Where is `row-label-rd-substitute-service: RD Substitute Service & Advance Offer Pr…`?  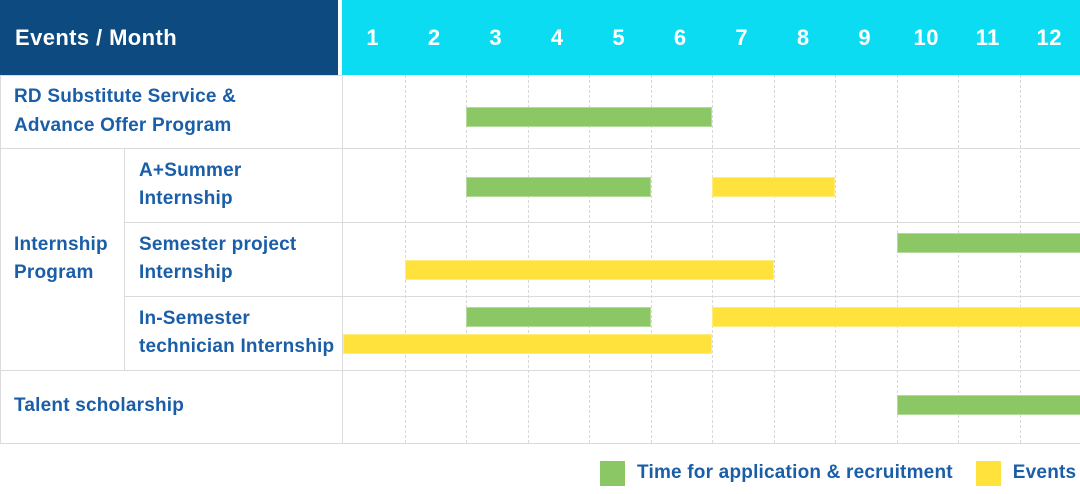
row-label-rd-substitute-service: RD Substitute Service & Advance Offer Pr… is located at coordinates (125, 111).